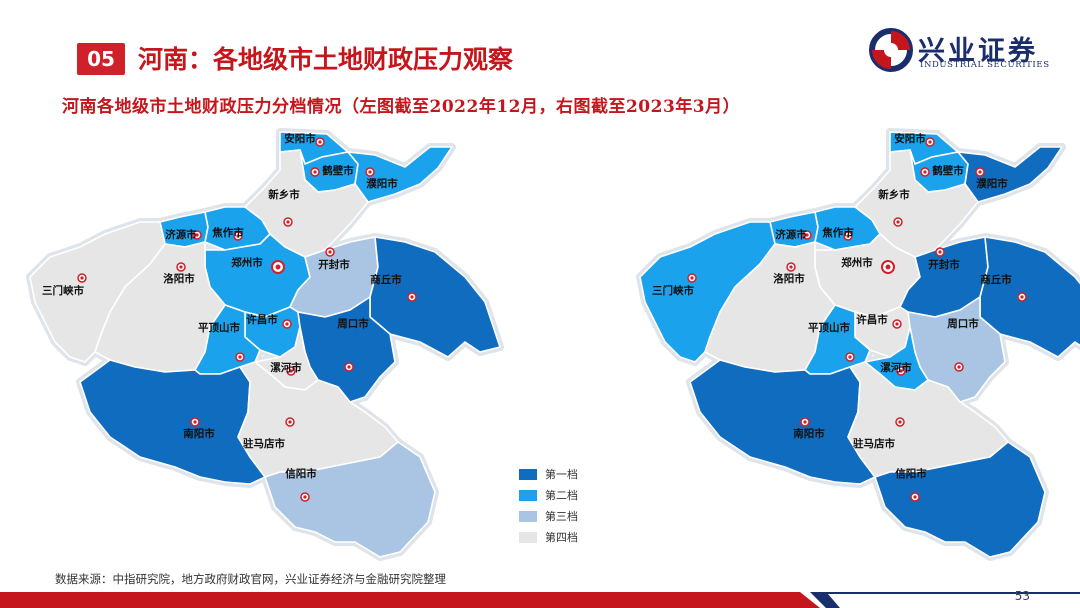 The width and height of the screenshot is (1080, 608). Describe the element at coordinates (978, 51) in the screenshot. I see `logo-name-cn: 兴业证券` at that location.